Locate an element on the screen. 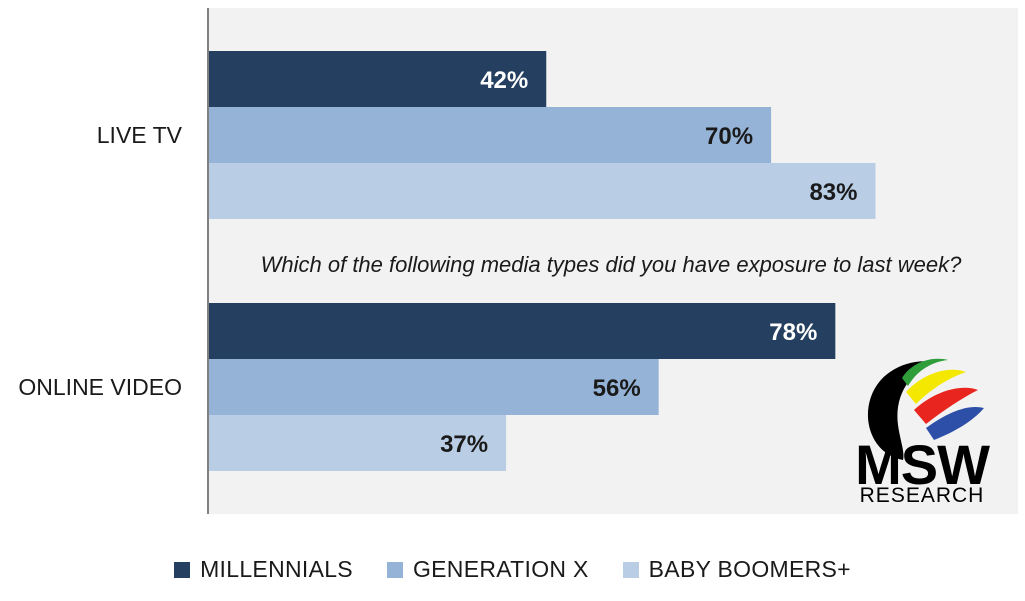 This screenshot has height=601, width=1025. bar-value-label: 78% is located at coordinates (793, 332).